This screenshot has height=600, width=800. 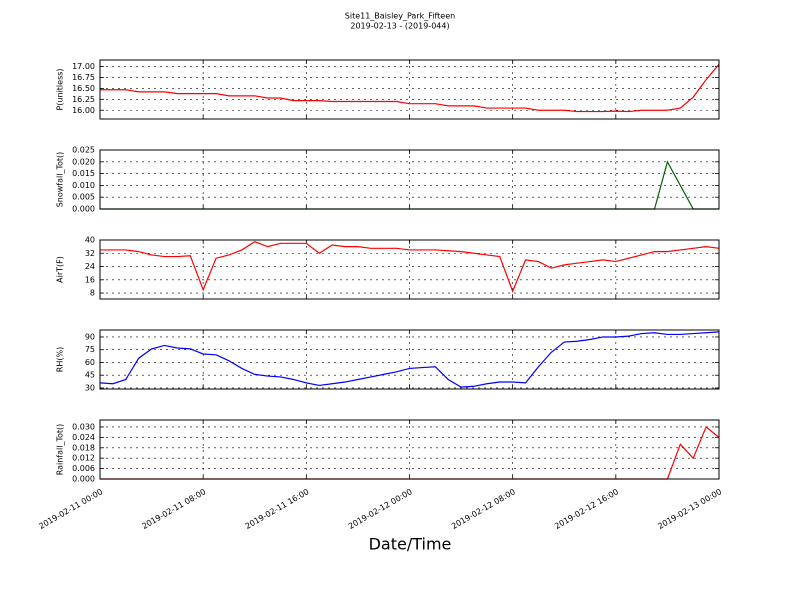 What do you see at coordinates (83, 66) in the screenshot?
I see `y-tick-label: 17.00` at bounding box center [83, 66].